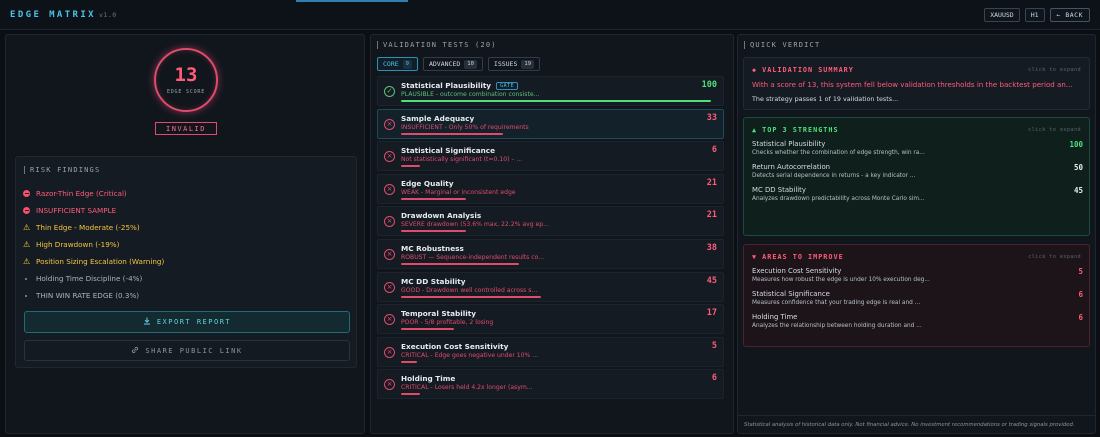 Image resolution: width=1100 pixels, height=437 pixels. I want to click on top-accent-line, so click(352, 1).